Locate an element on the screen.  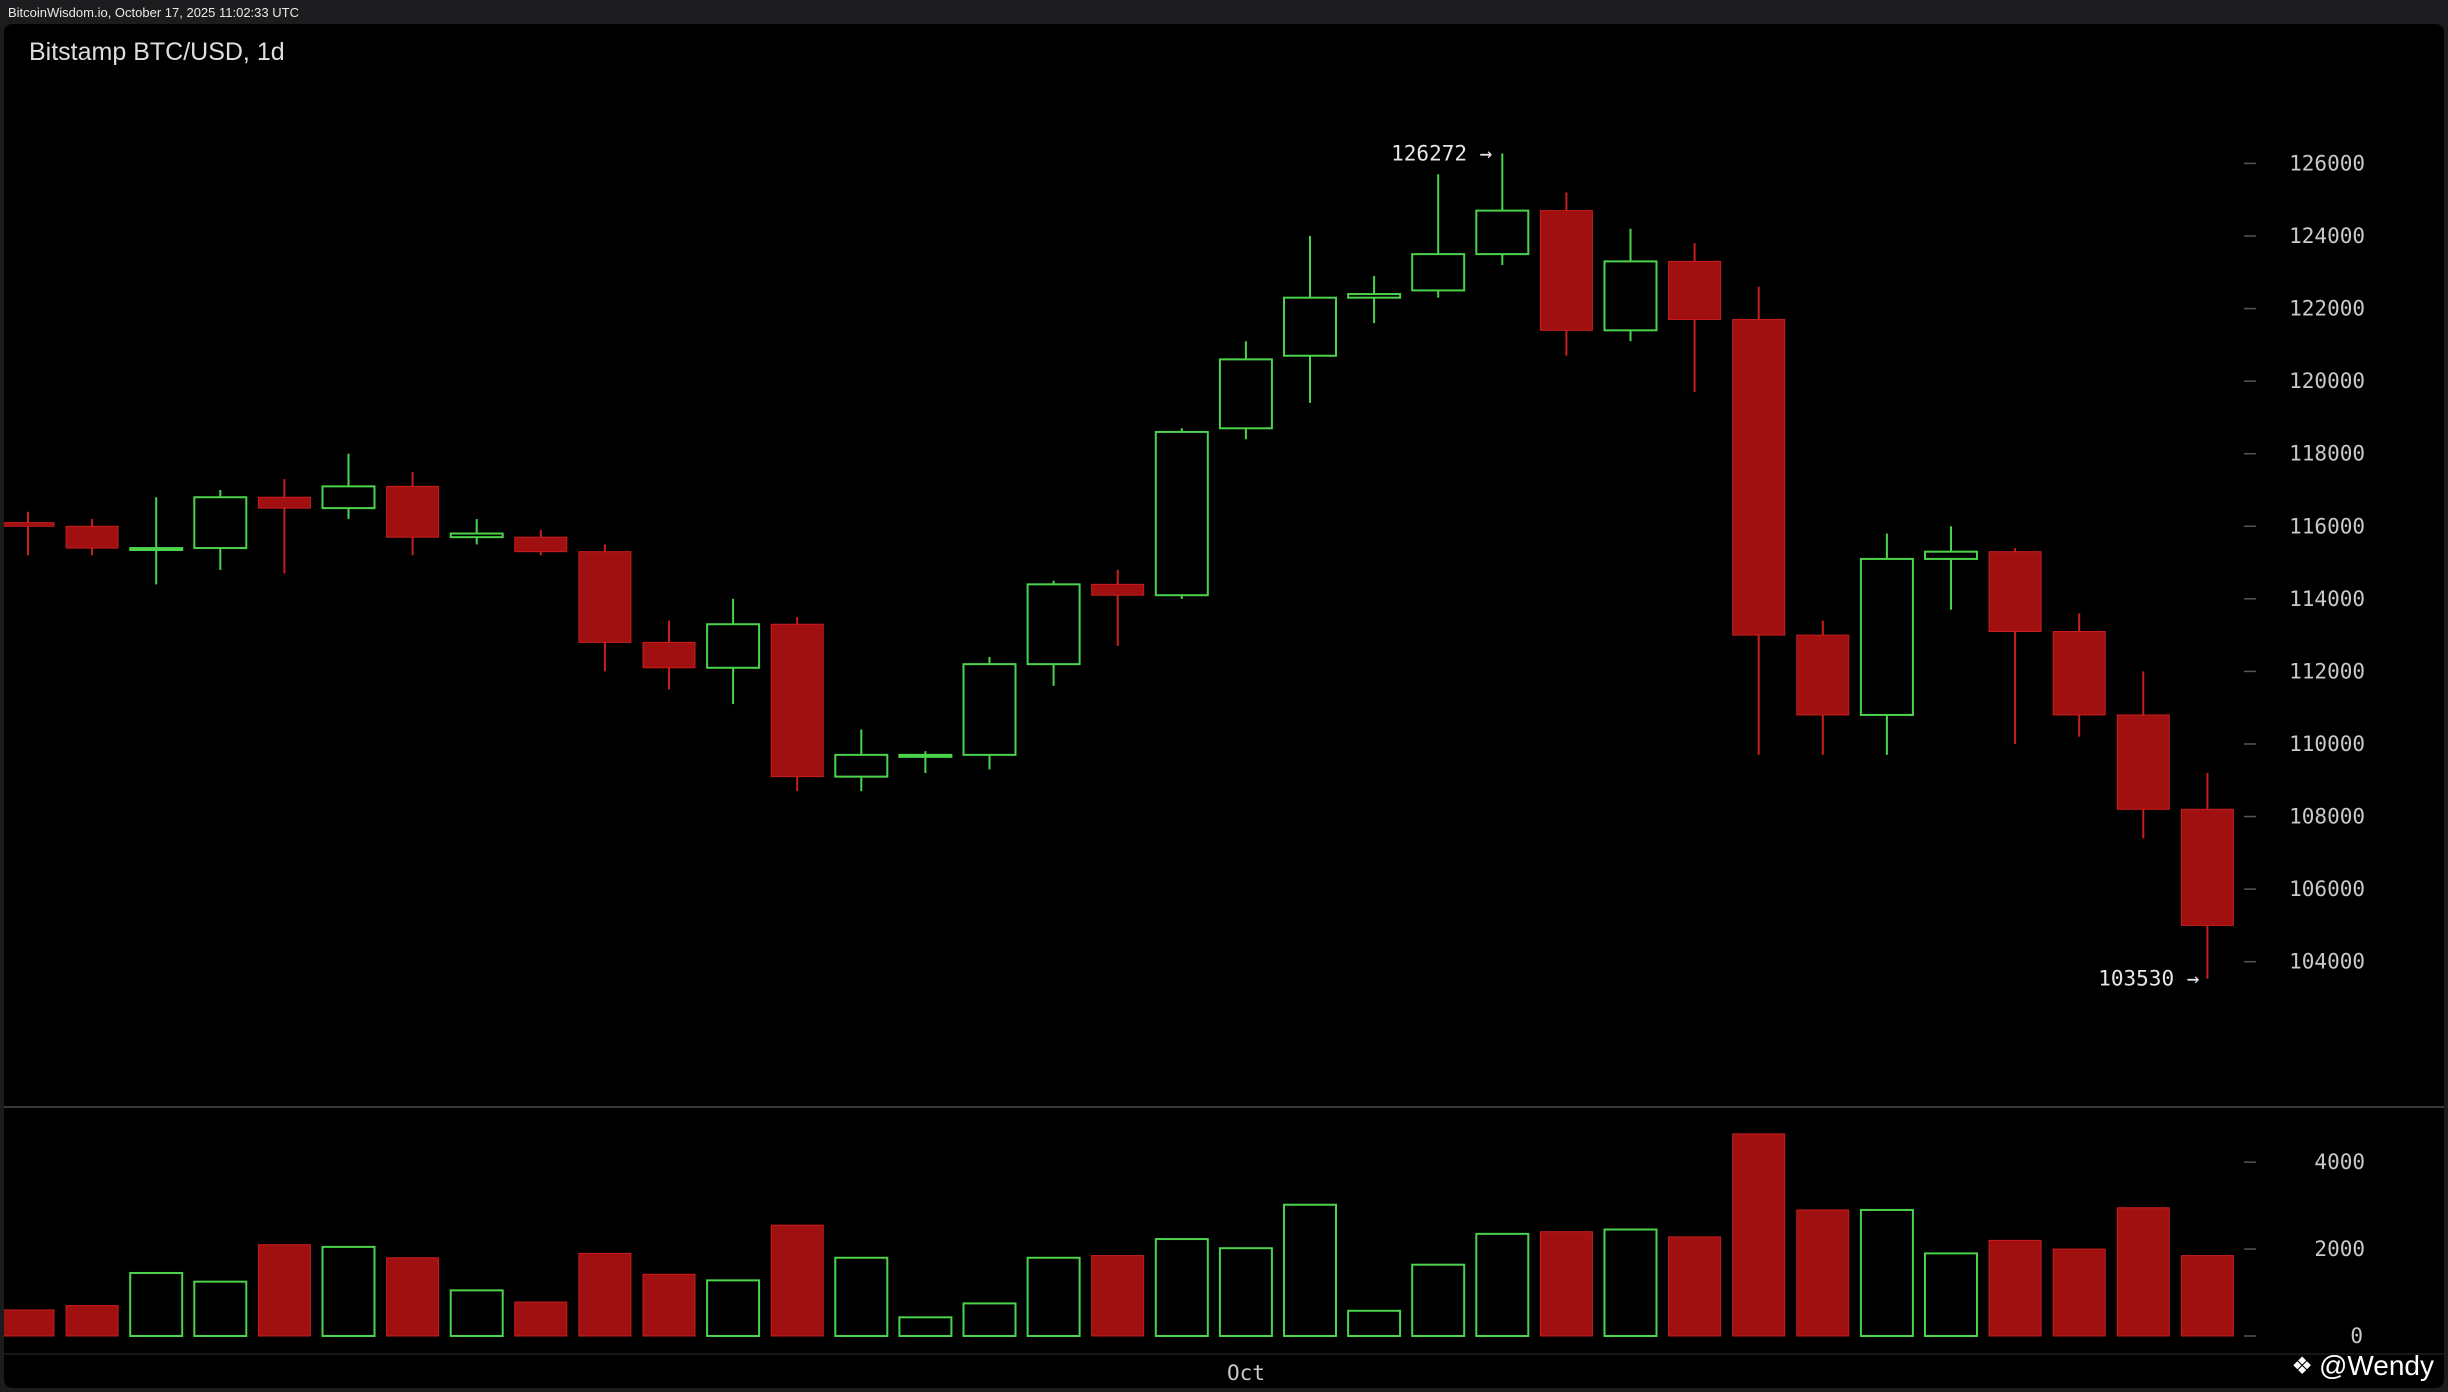
low-annotation: 103530 → is located at coordinates (2148, 979).